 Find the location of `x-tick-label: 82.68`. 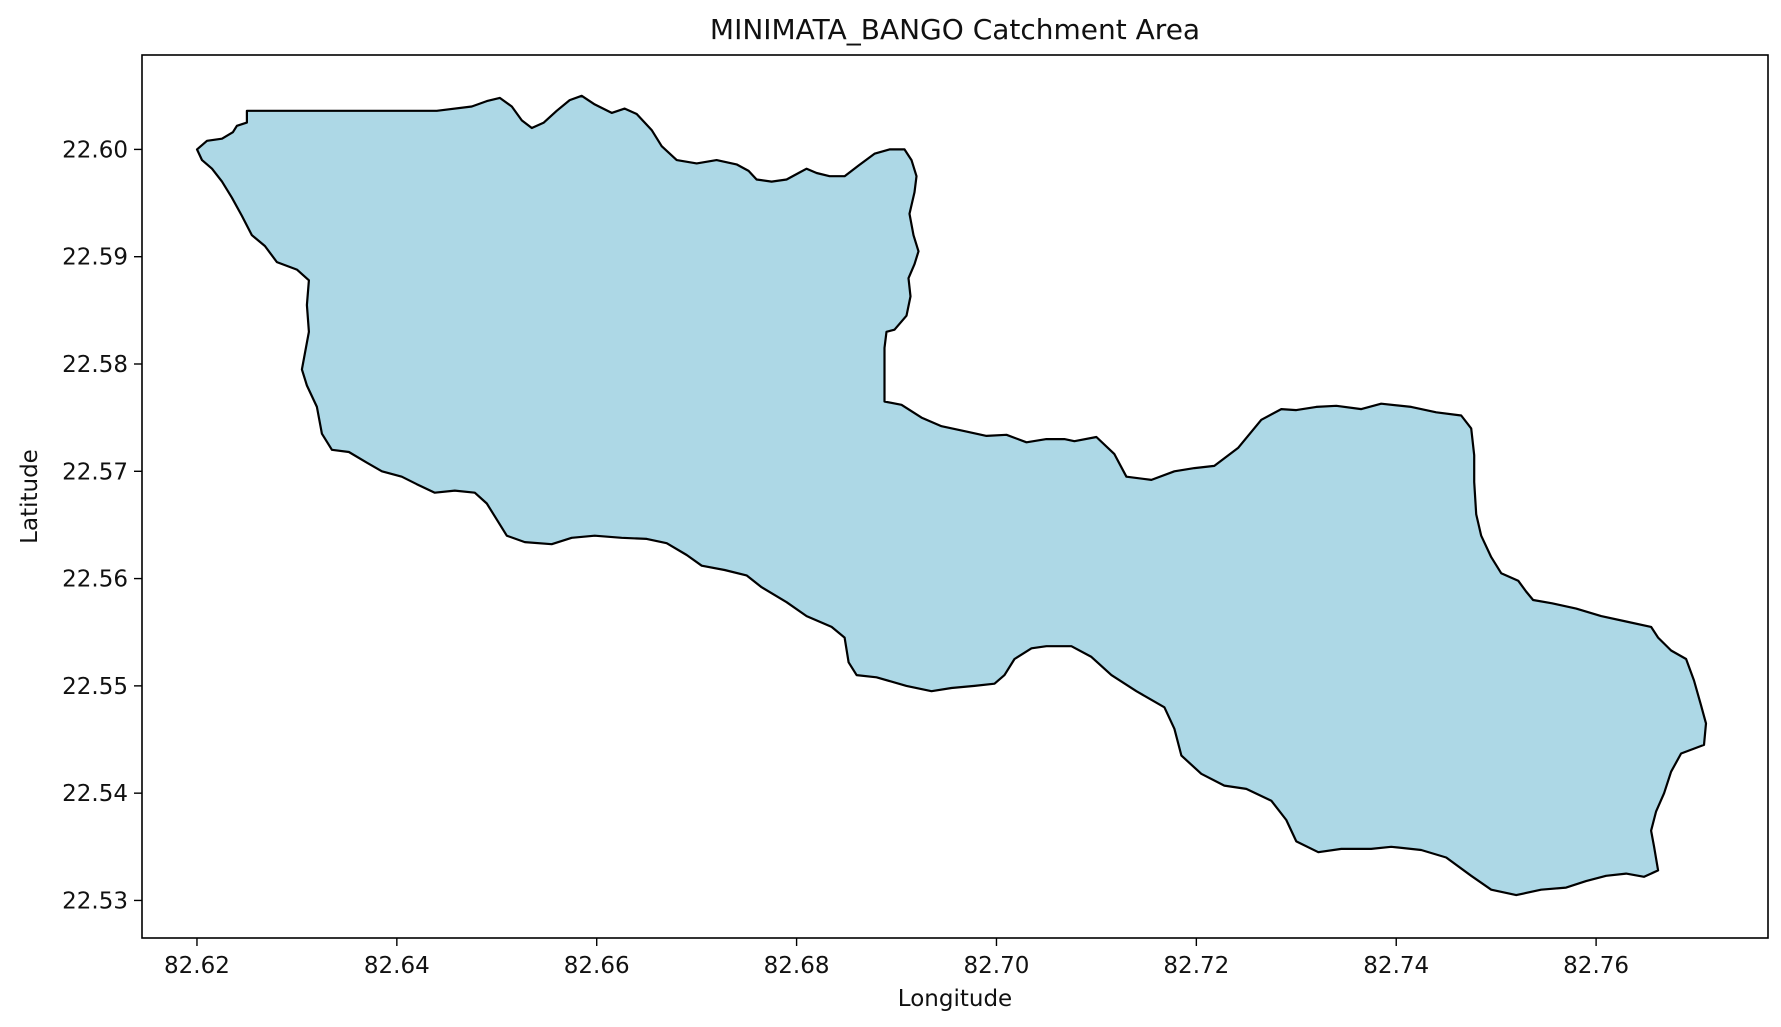

x-tick-label: 82.68 is located at coordinates (797, 966).